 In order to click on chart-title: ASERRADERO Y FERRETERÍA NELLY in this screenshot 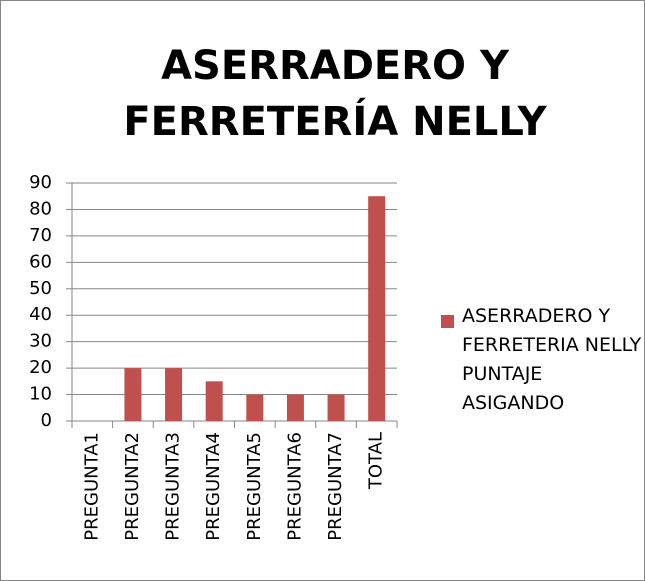, I will do `click(335, 94)`.